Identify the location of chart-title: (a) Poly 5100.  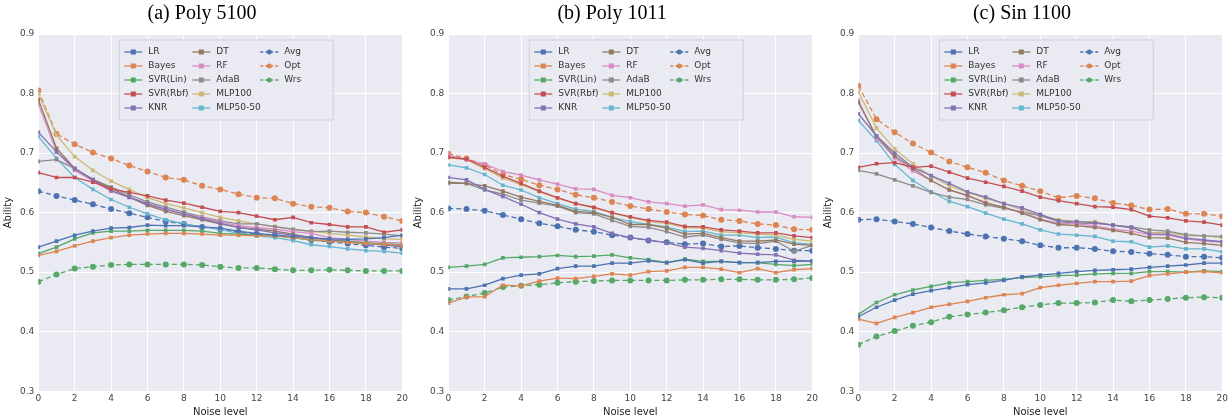
(202, 13).